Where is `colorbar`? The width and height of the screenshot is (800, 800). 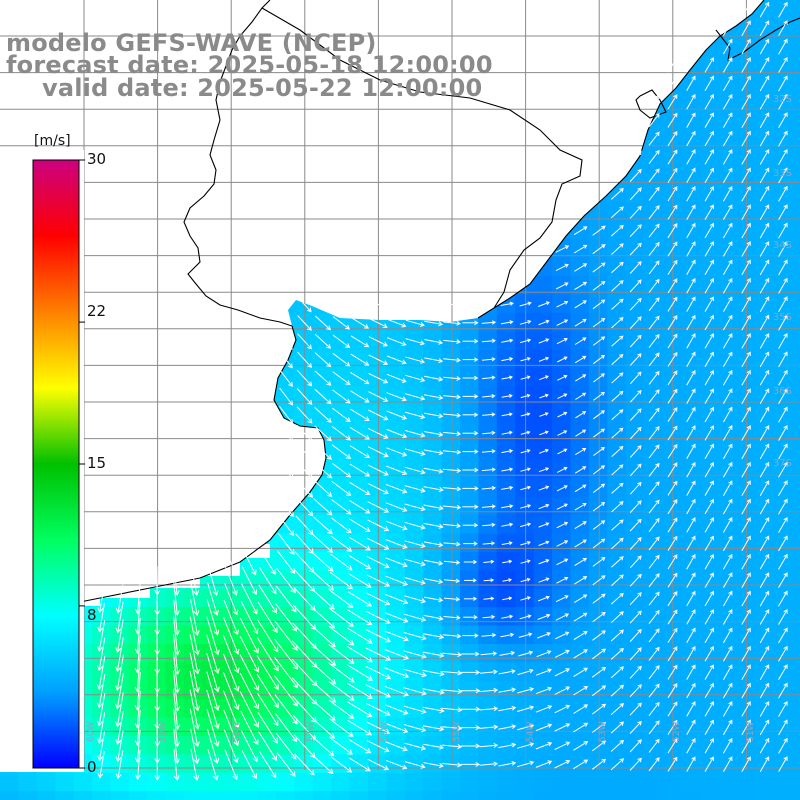 colorbar is located at coordinates (42, 461).